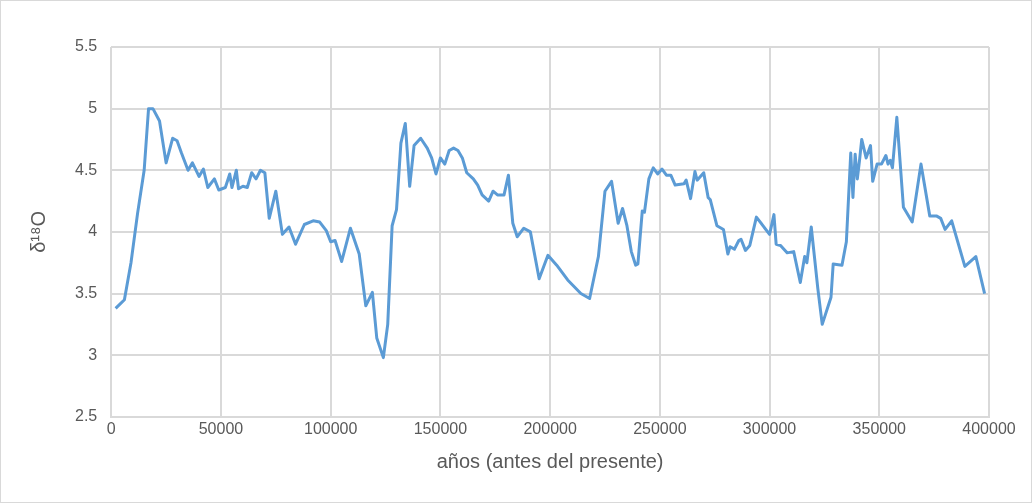 This screenshot has width=1032, height=503. I want to click on x-tick-label: 350000, so click(879, 428).